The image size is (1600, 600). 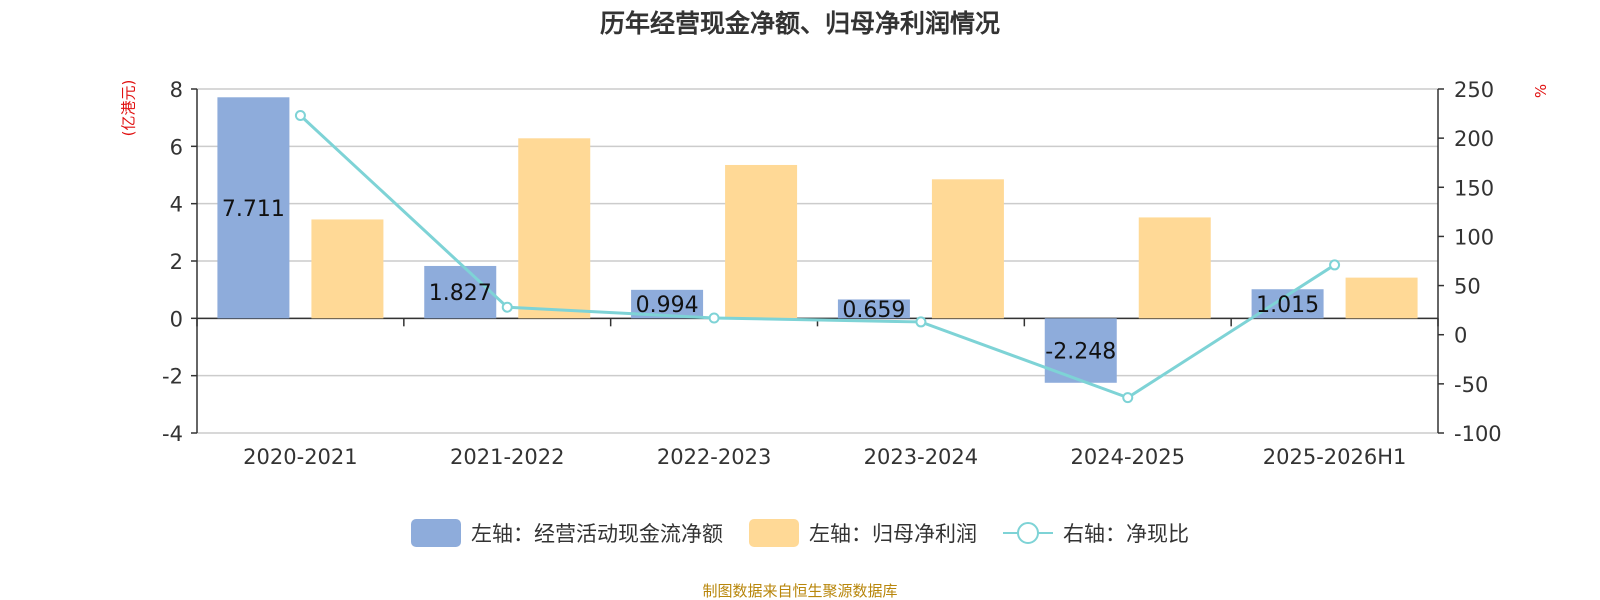 I want to click on legend-swatch-operating-cash, so click(x=436, y=533).